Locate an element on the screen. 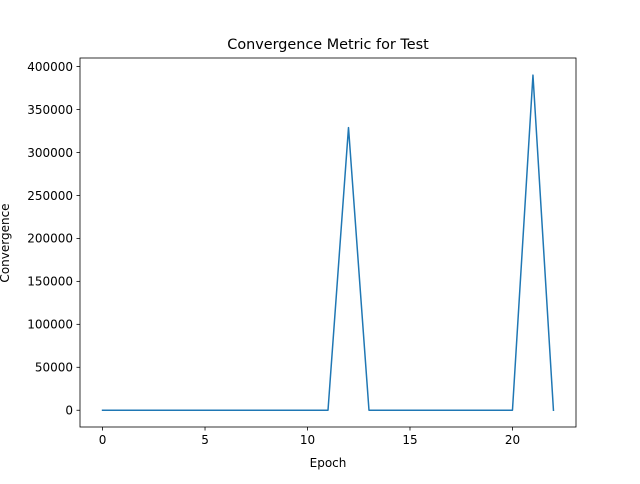 Image resolution: width=640 pixels, height=484 pixels. y-tick-label-150000: 150000 is located at coordinates (50, 282).